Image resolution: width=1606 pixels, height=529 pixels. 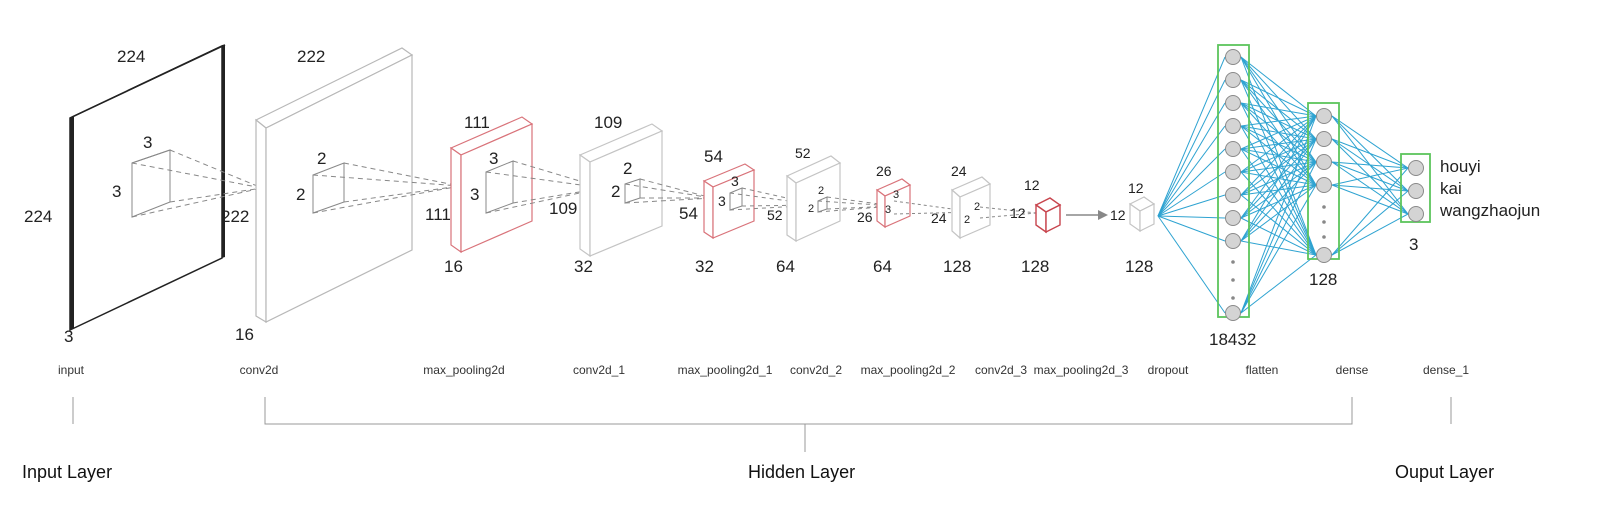 I want to click on input-layer-label: Input Layer, so click(x=67, y=472).